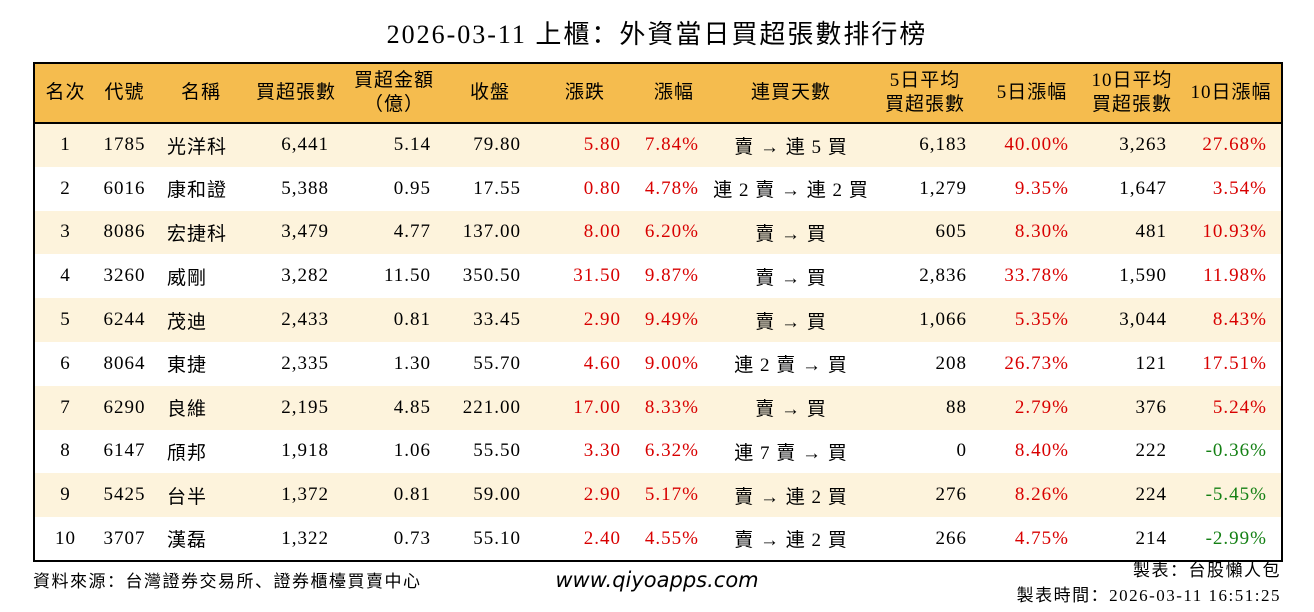  What do you see at coordinates (1239, 188) in the screenshot?
I see `cell-pct-10d: 3.54%` at bounding box center [1239, 188].